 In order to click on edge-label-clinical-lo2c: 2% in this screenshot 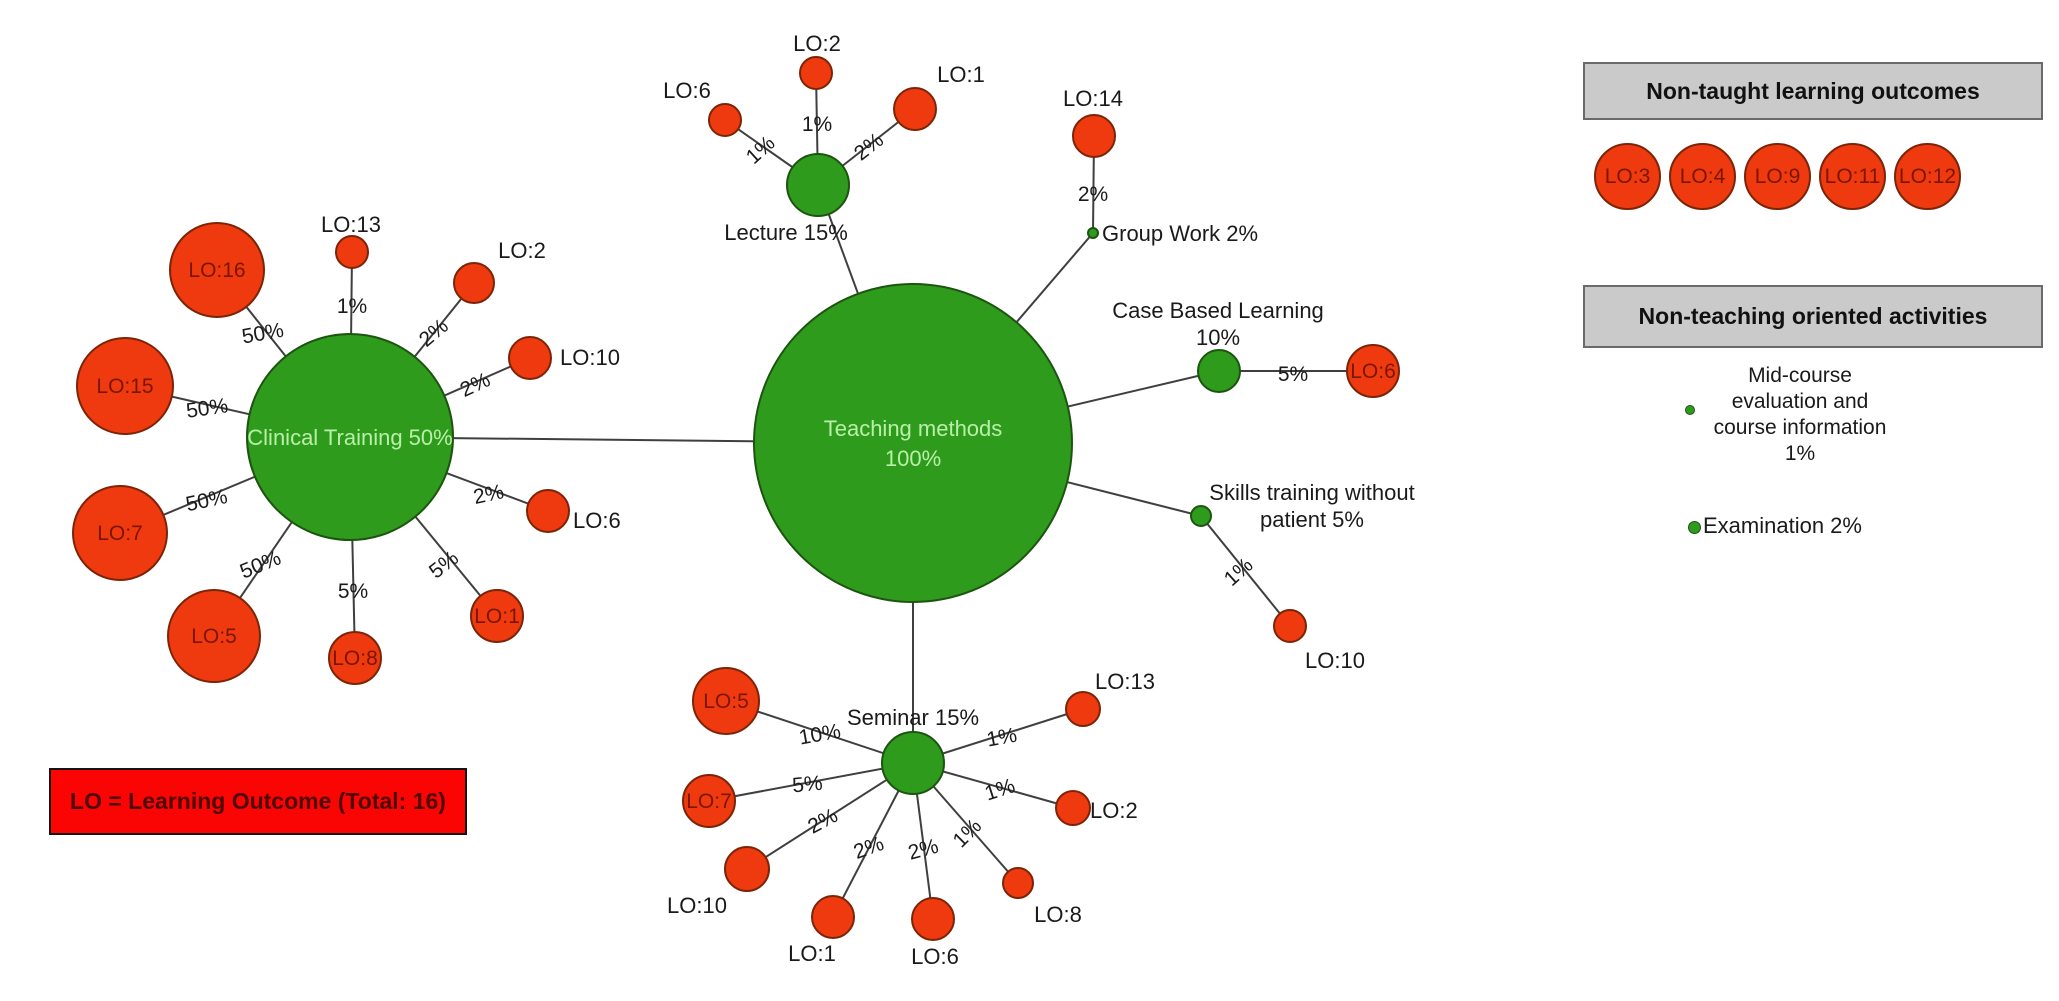, I will do `click(434, 332)`.